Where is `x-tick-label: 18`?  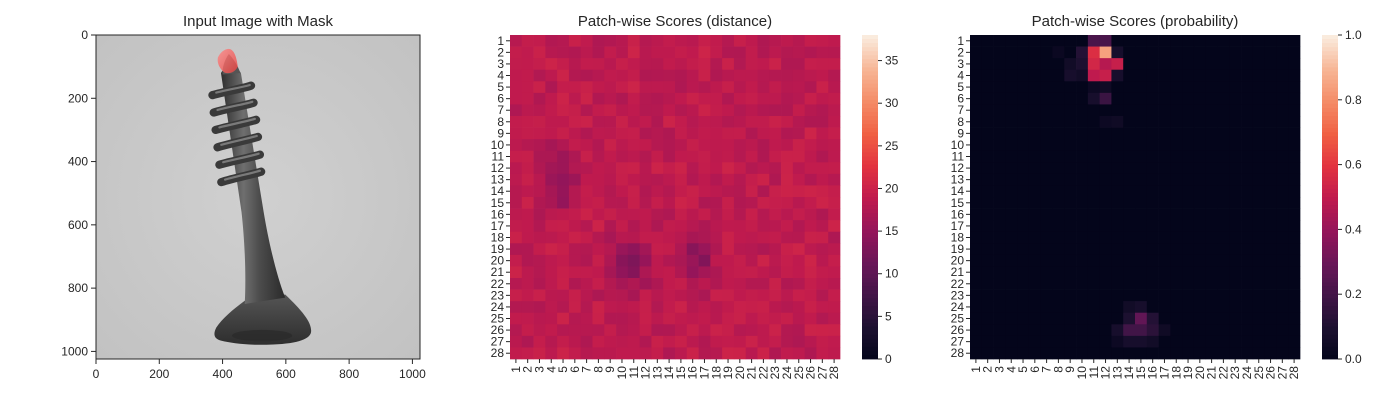
x-tick-label: 18 is located at coordinates (1176, 373).